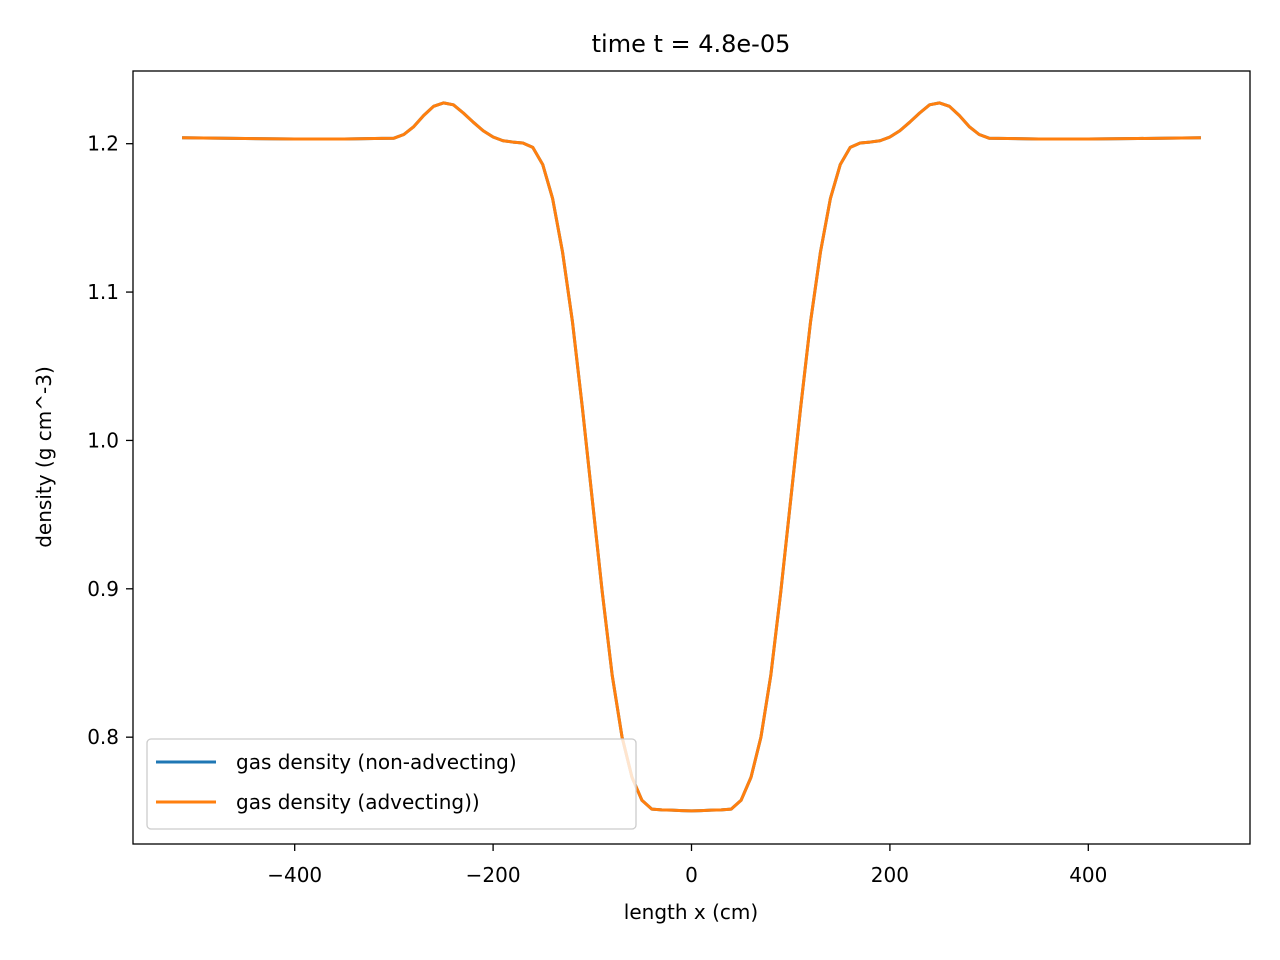 Image resolution: width=1280 pixels, height=960 pixels. Describe the element at coordinates (44, 457) in the screenshot. I see `y-axis-label: density (g cm^-3)` at that location.